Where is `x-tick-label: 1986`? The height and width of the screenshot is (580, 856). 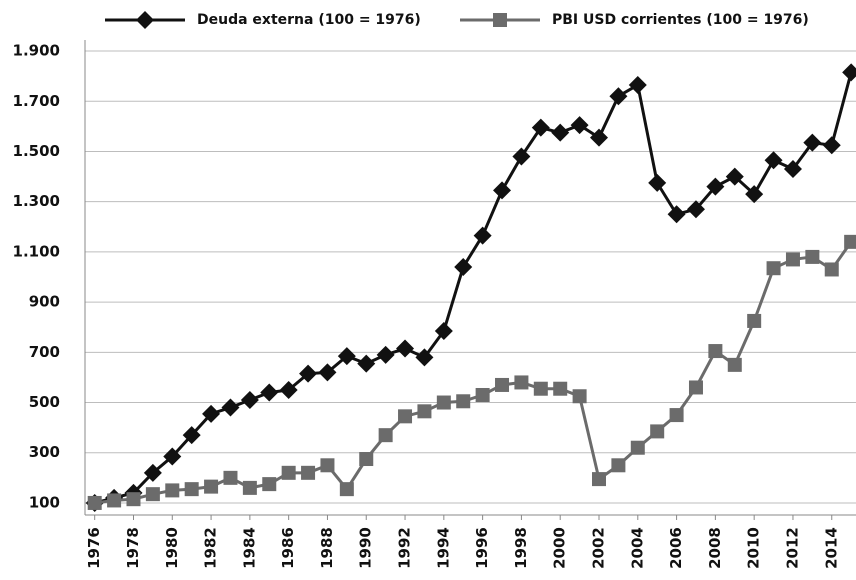
x-tick-label: 1986 is located at coordinates (288, 548).